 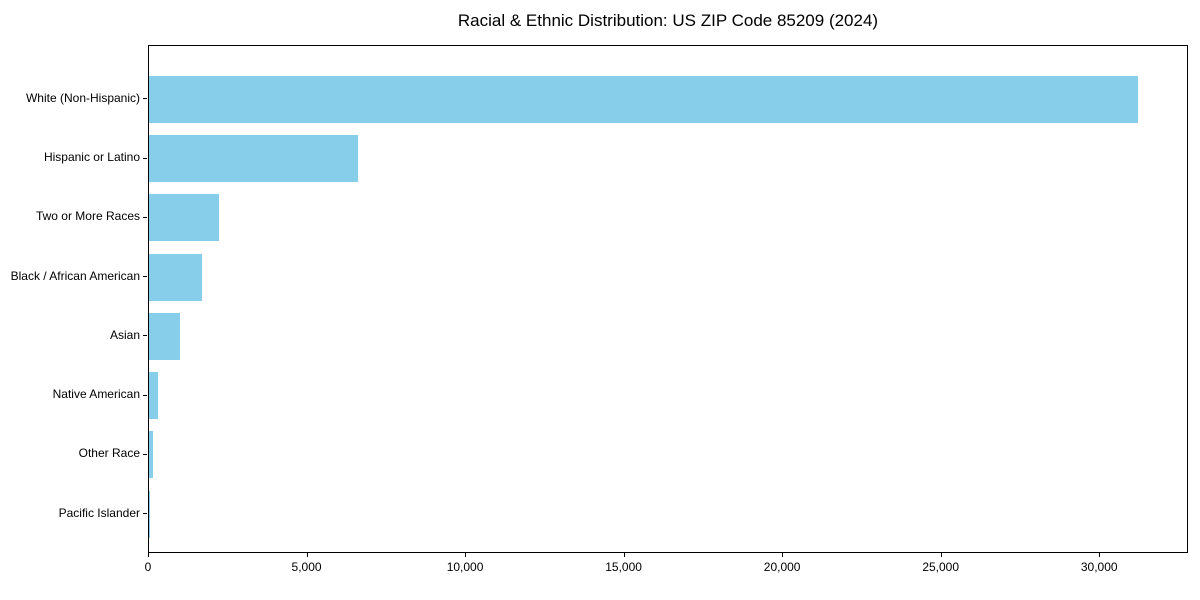 I want to click on y-tick-label: Native American, so click(x=96, y=394).